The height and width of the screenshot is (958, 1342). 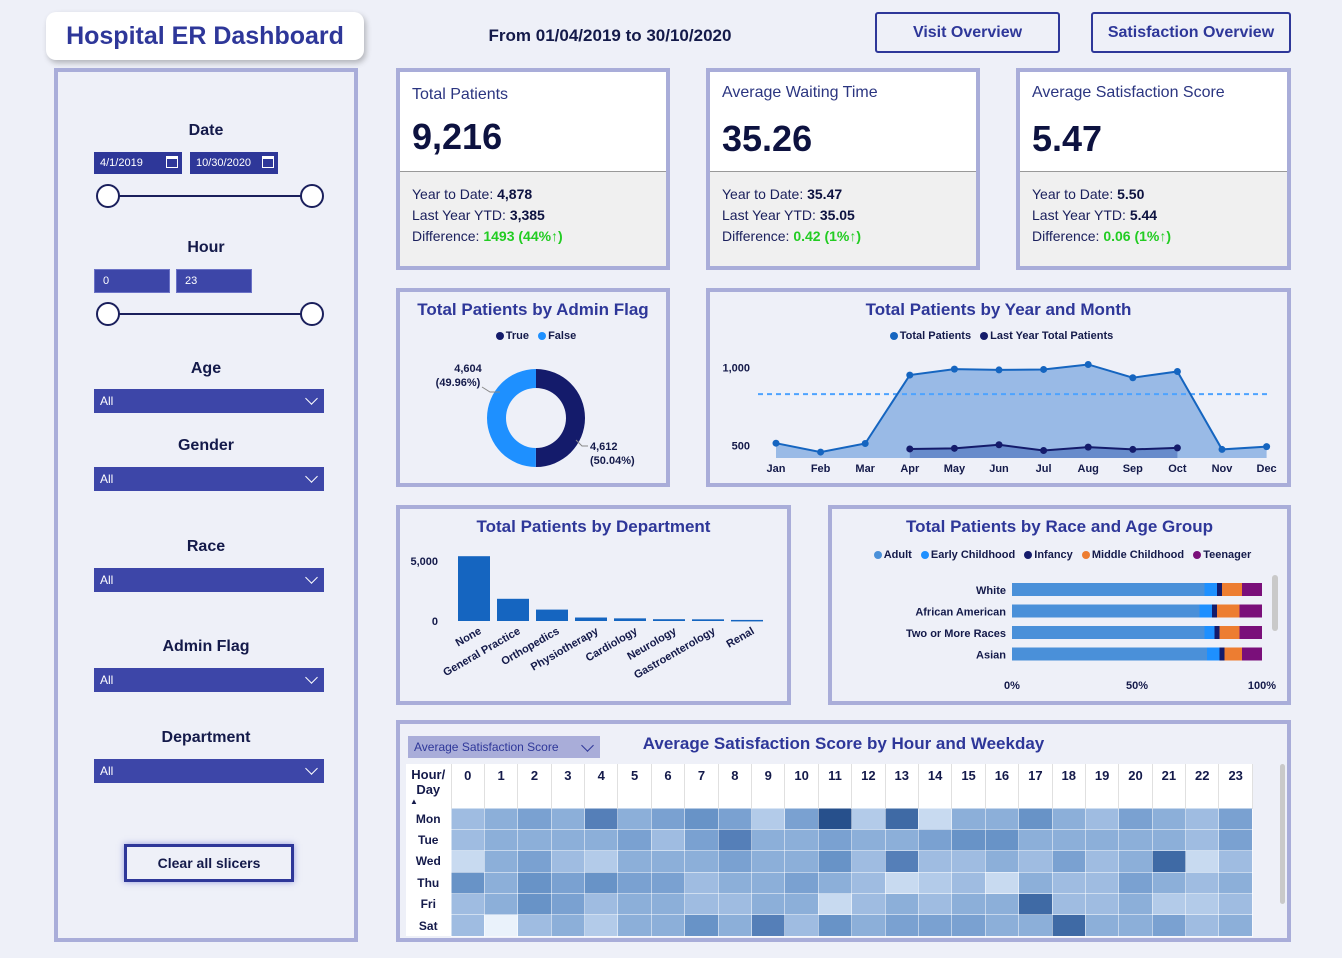 What do you see at coordinates (634, 786) in the screenshot?
I see `hour-header: 5` at bounding box center [634, 786].